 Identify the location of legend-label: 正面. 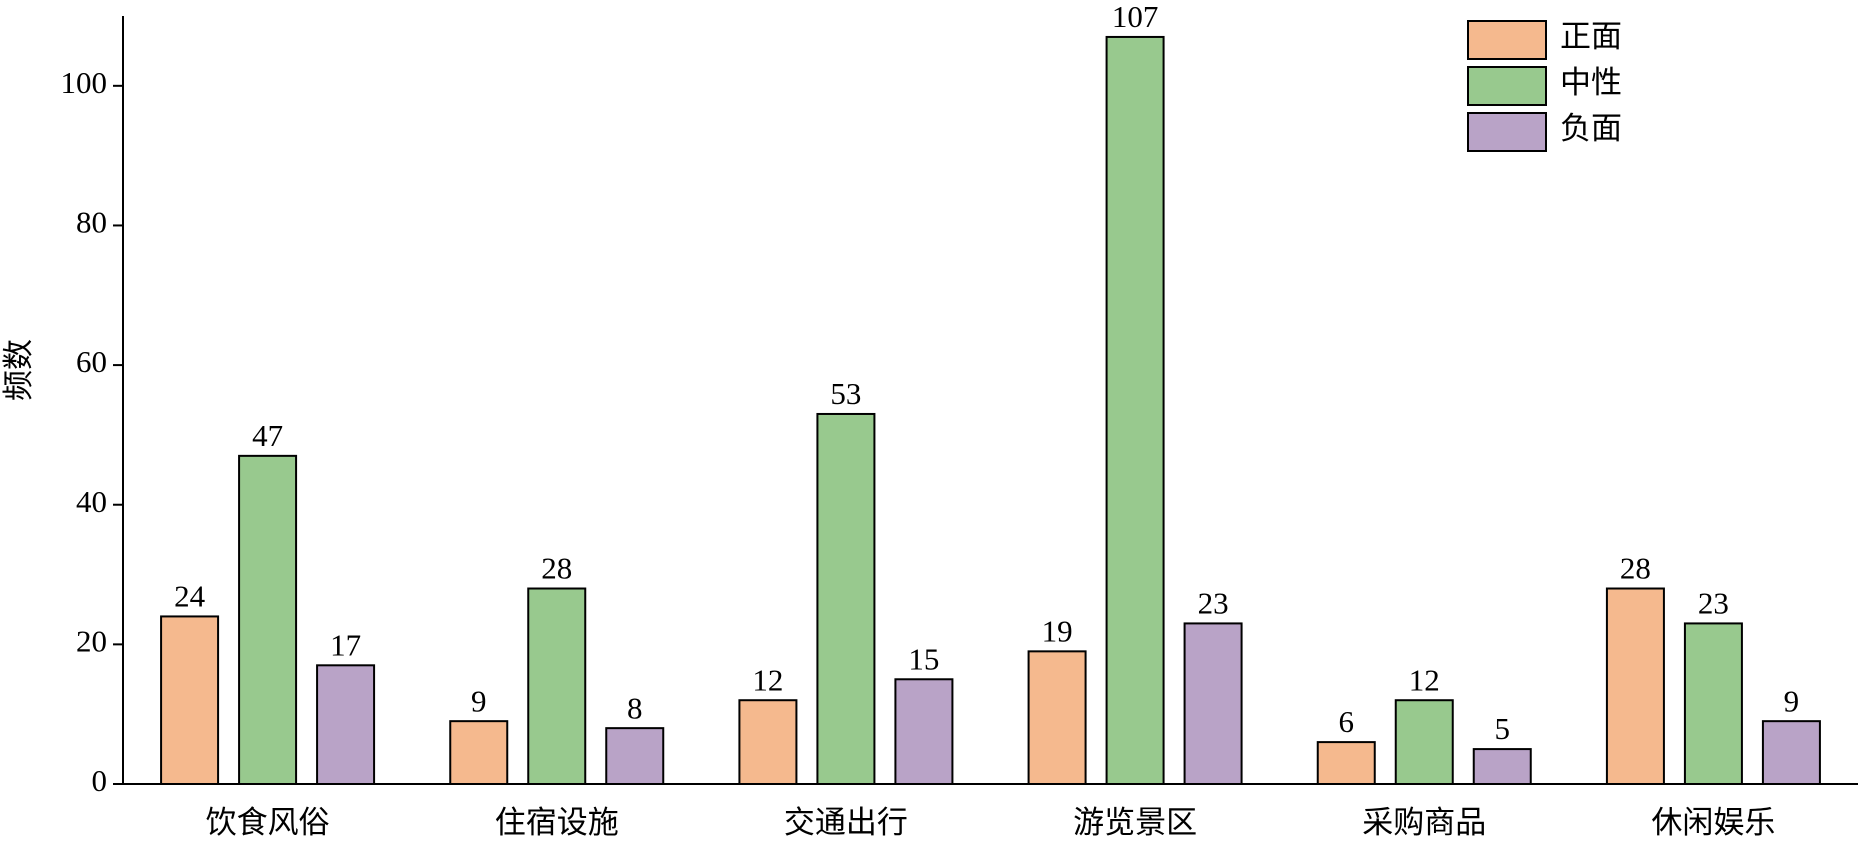
(1591, 36).